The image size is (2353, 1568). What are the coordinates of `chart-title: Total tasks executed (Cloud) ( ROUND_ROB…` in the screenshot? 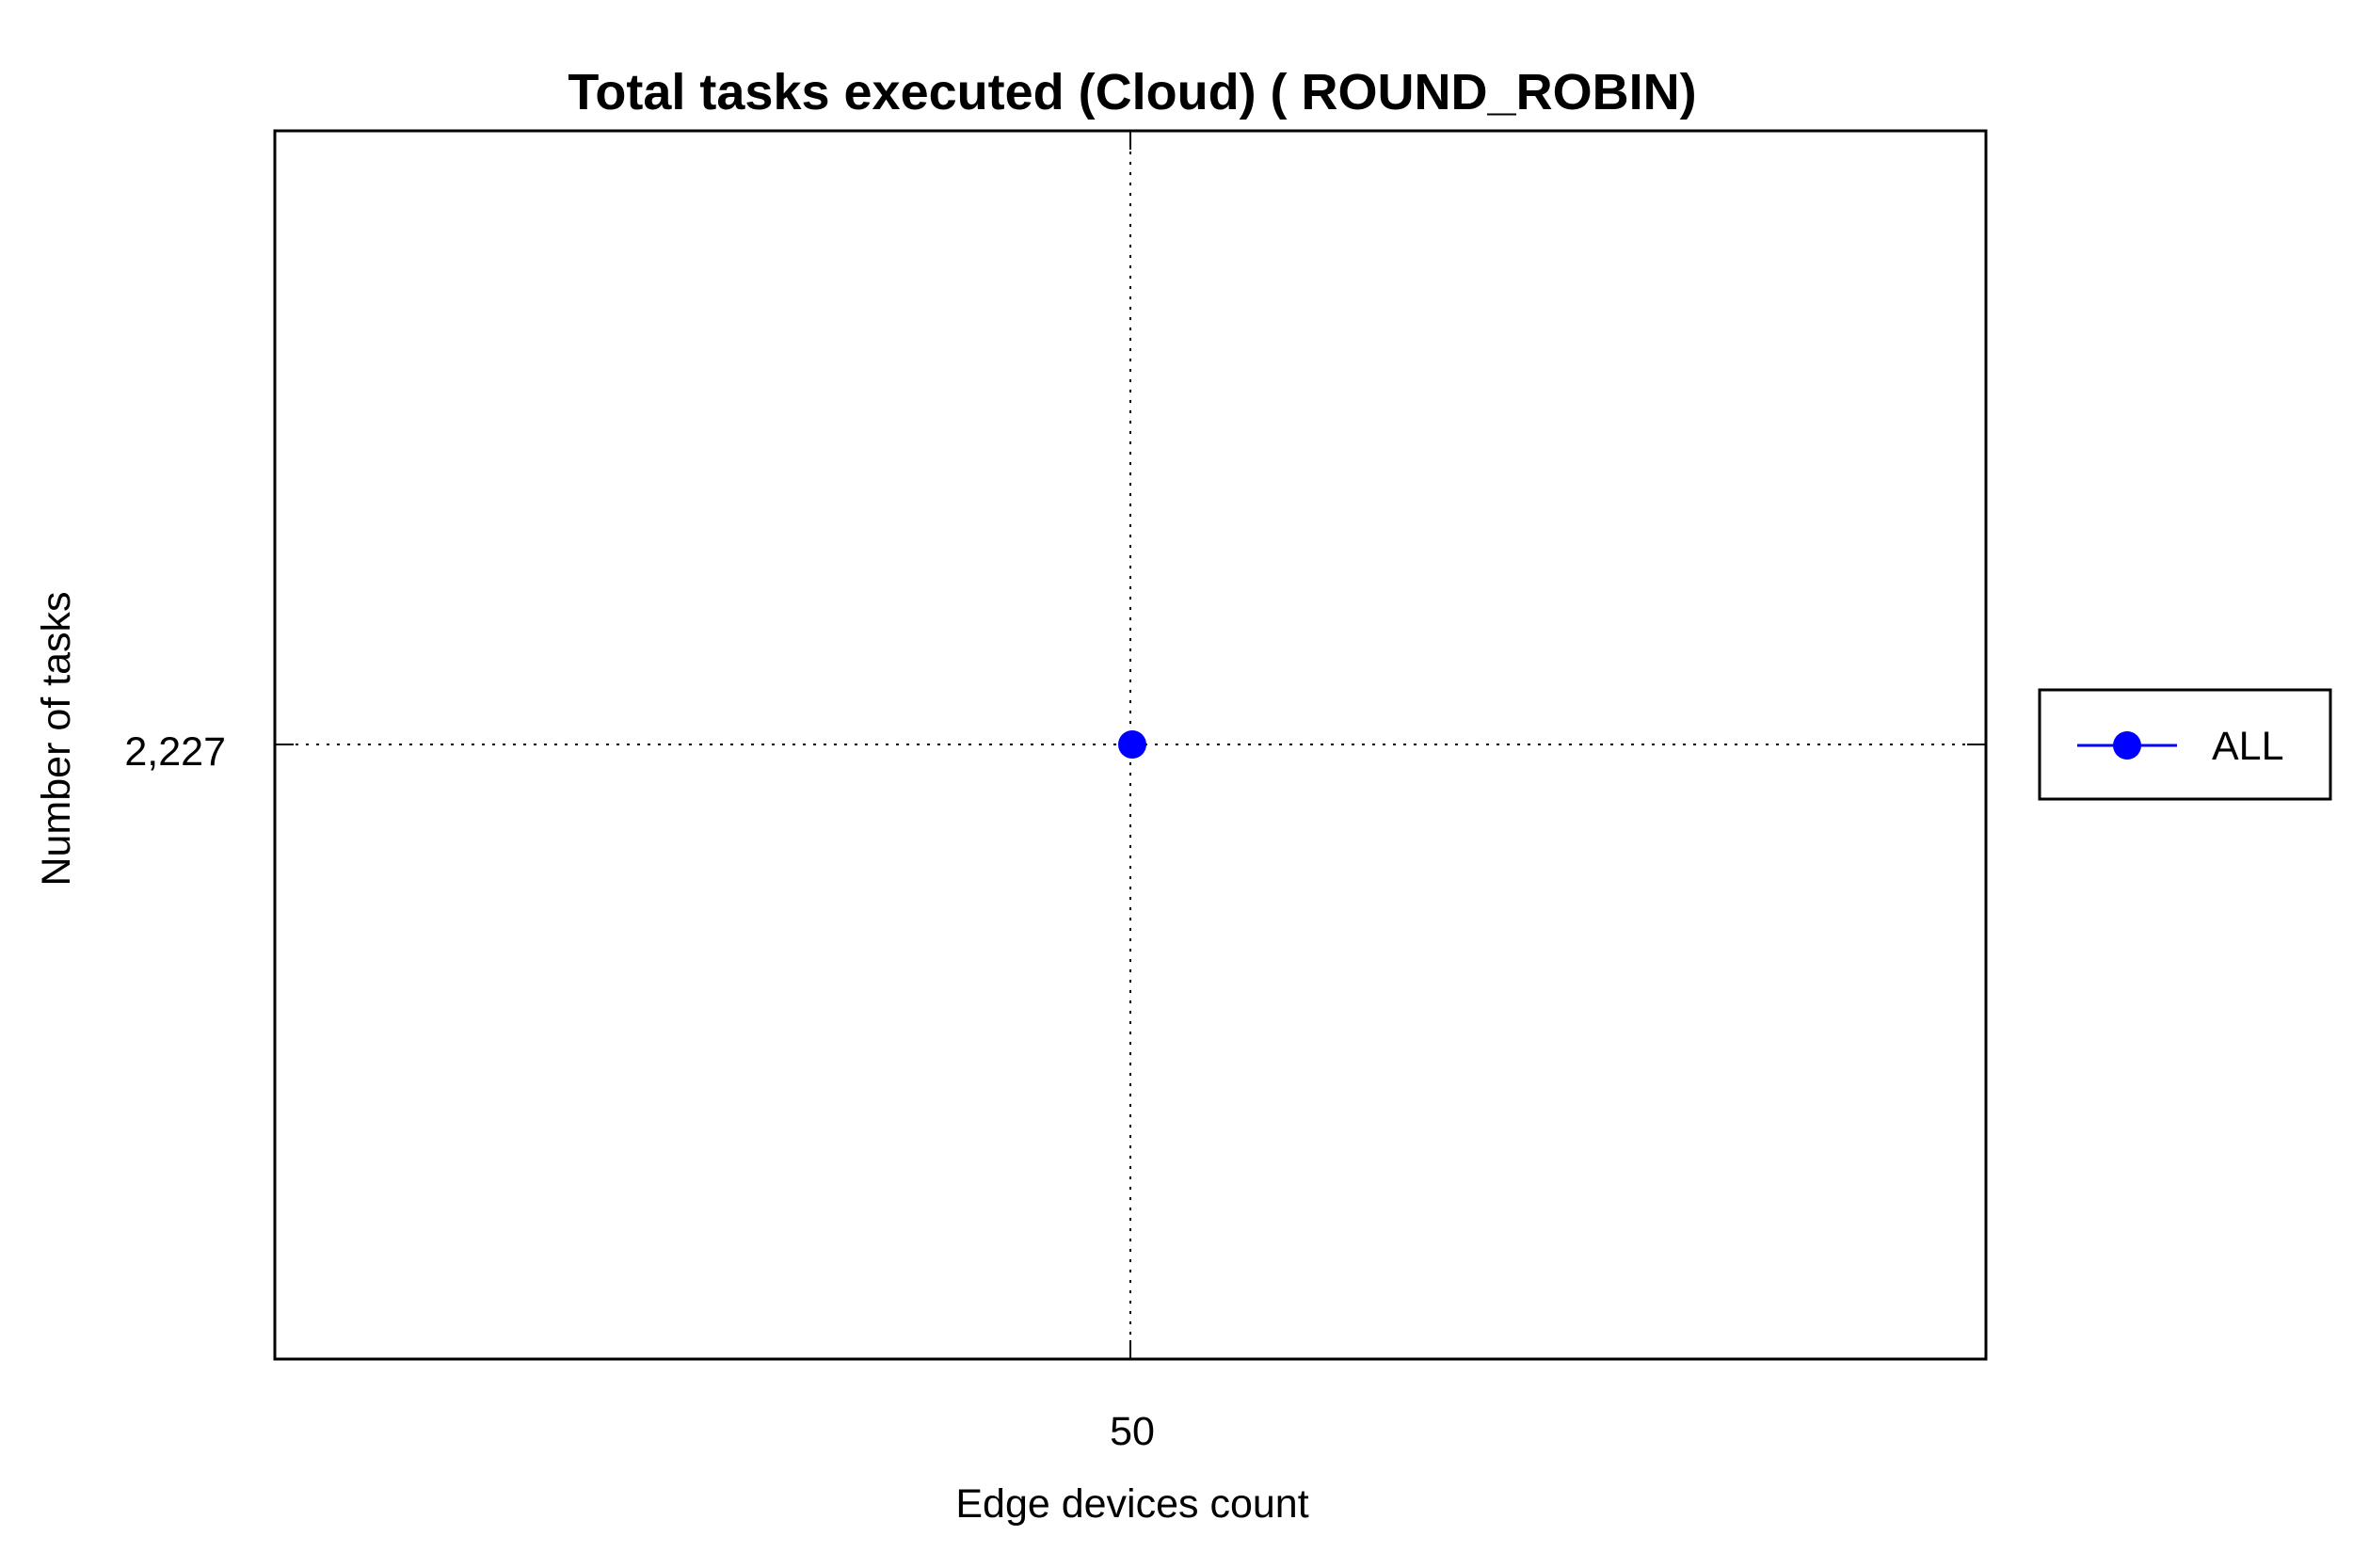 It's located at (1132, 92).